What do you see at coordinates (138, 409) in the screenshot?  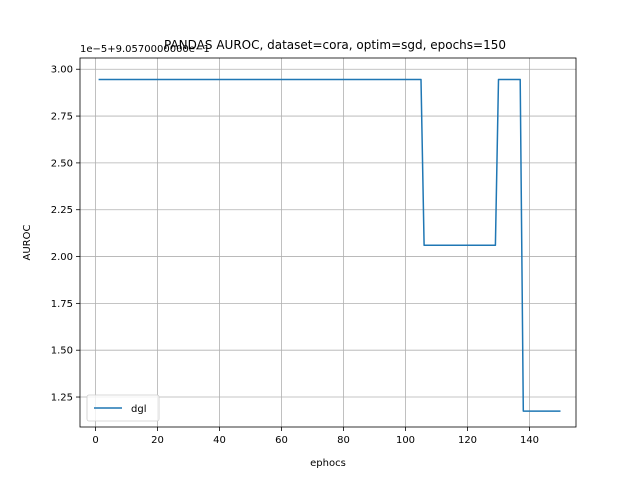 I see `legend-label-dgl: dgl` at bounding box center [138, 409].